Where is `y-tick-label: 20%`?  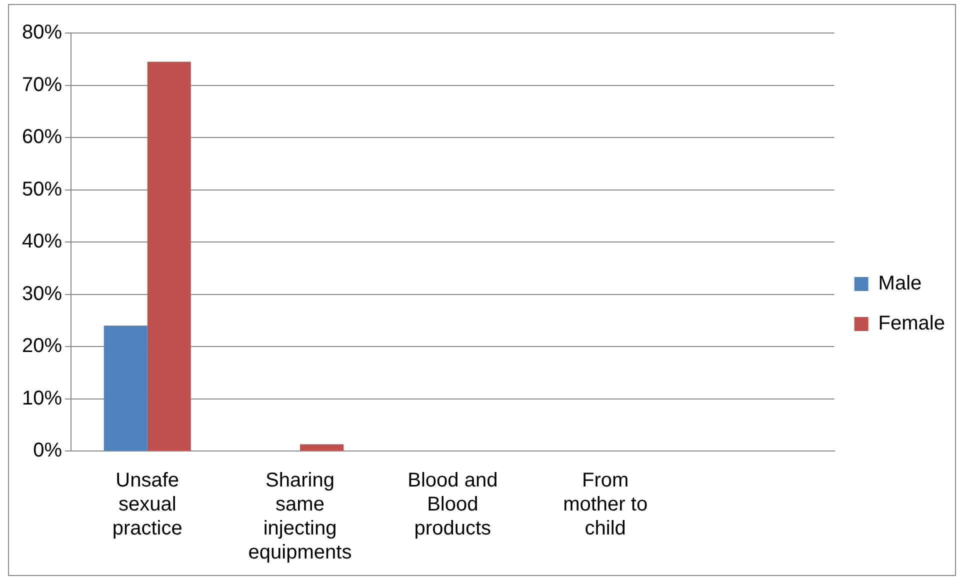
y-tick-label: 20% is located at coordinates (42, 346).